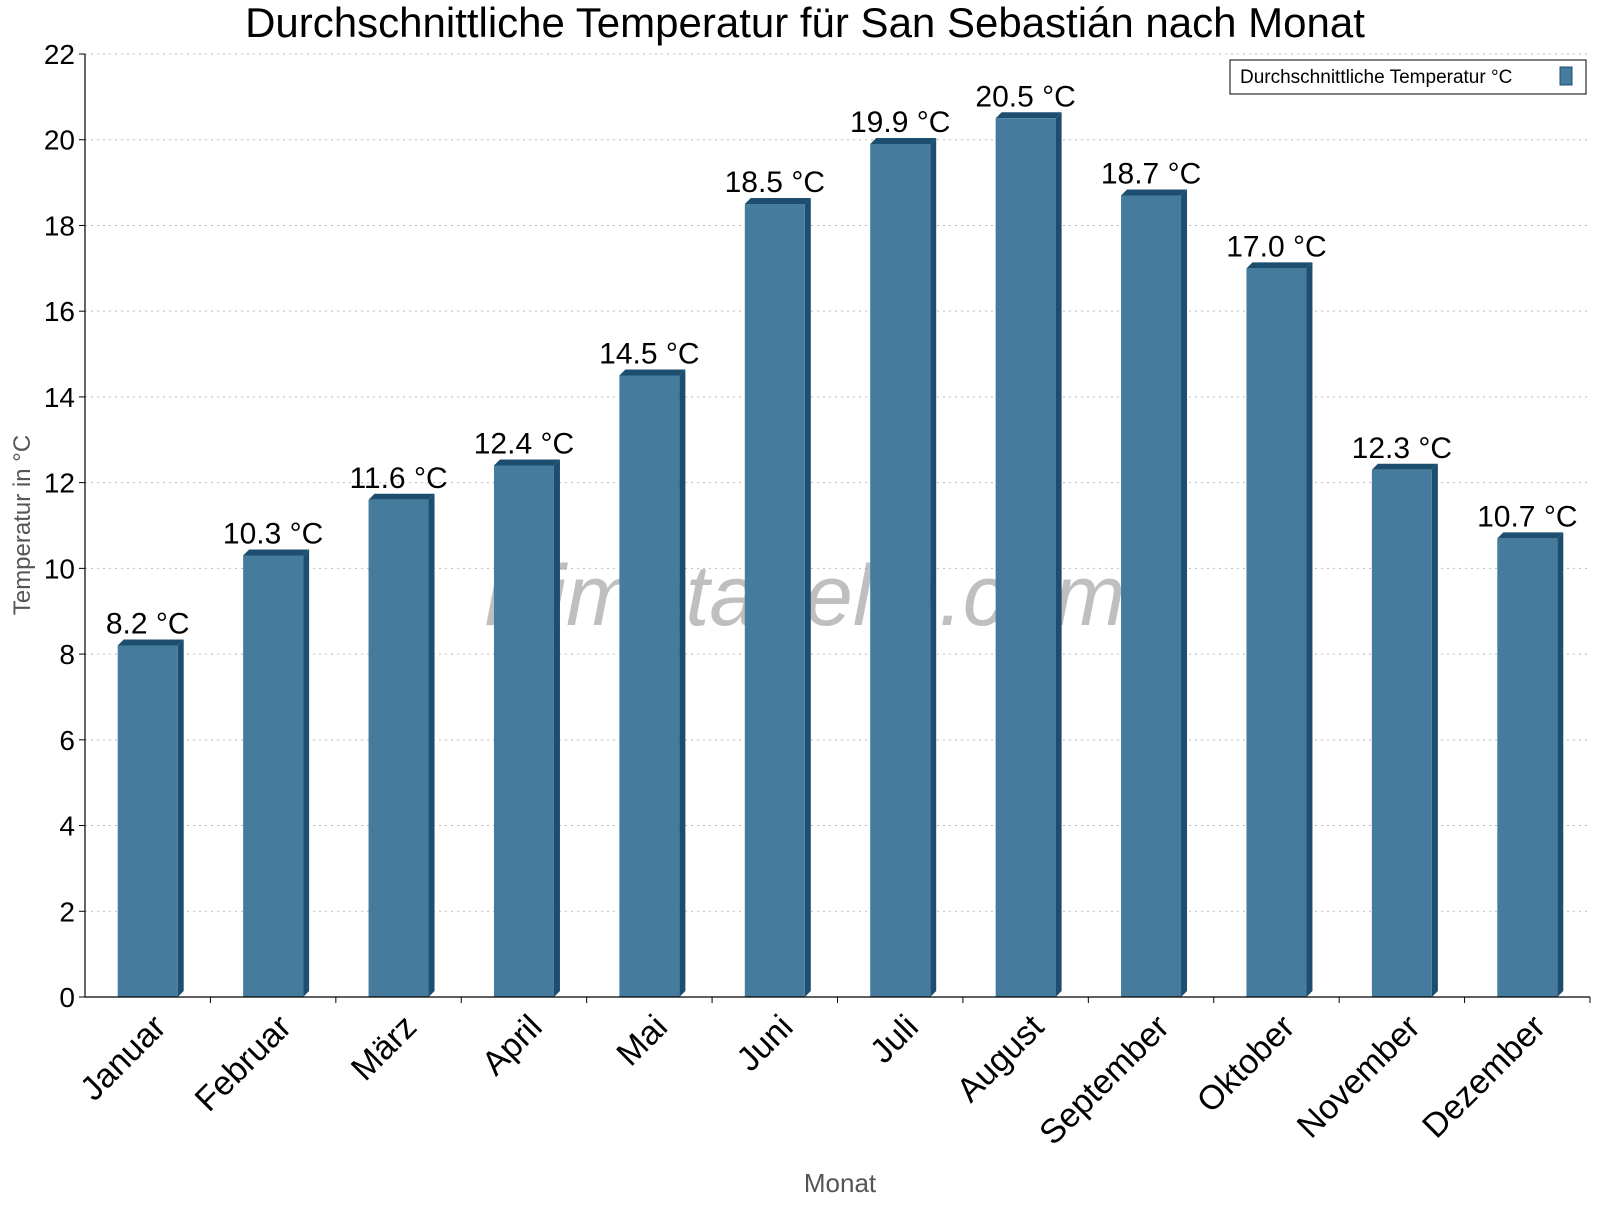 This screenshot has width=1600, height=1205. What do you see at coordinates (59, 54) in the screenshot?
I see `y-tick-label: 22` at bounding box center [59, 54].